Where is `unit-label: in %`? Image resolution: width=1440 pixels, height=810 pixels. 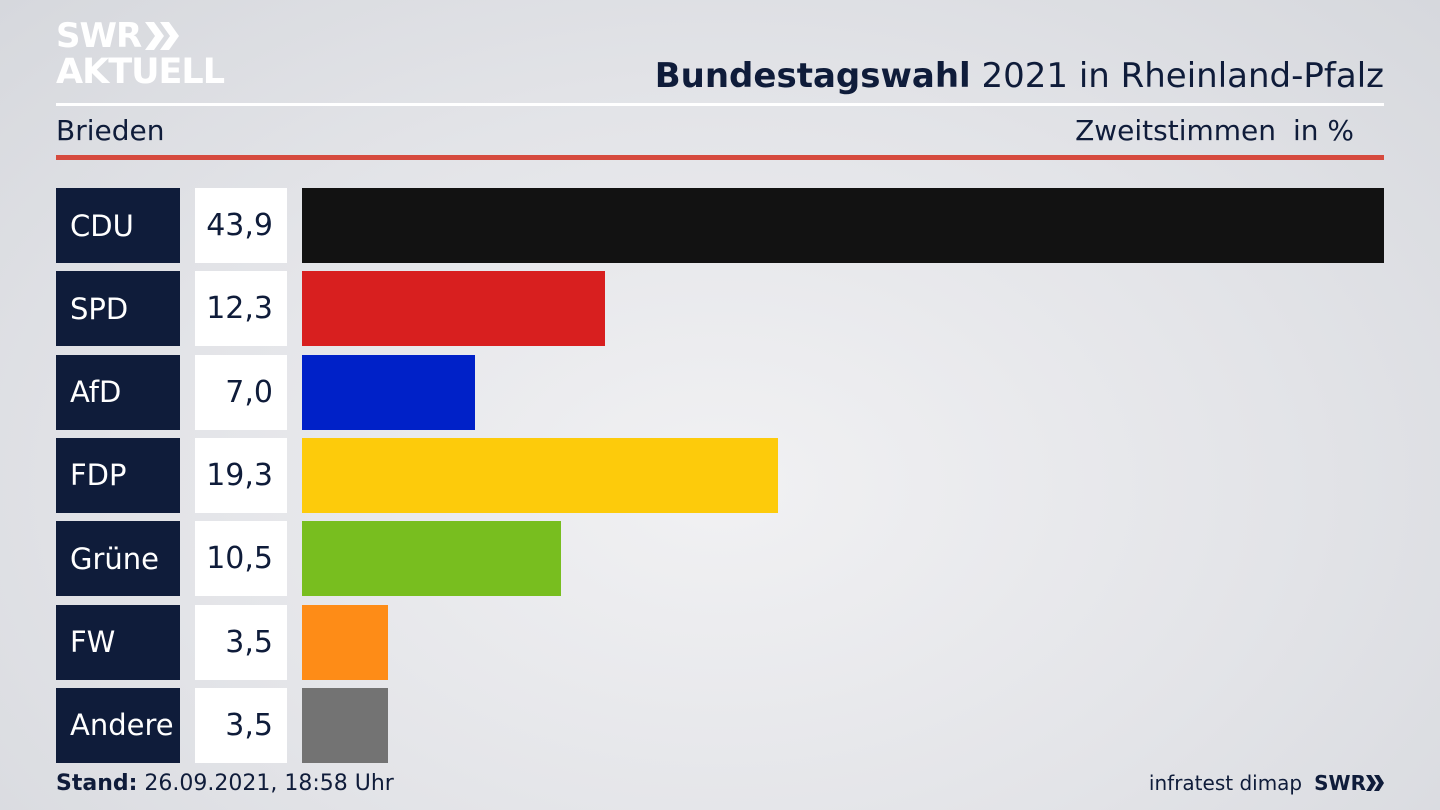 unit-label: in % is located at coordinates (1323, 130).